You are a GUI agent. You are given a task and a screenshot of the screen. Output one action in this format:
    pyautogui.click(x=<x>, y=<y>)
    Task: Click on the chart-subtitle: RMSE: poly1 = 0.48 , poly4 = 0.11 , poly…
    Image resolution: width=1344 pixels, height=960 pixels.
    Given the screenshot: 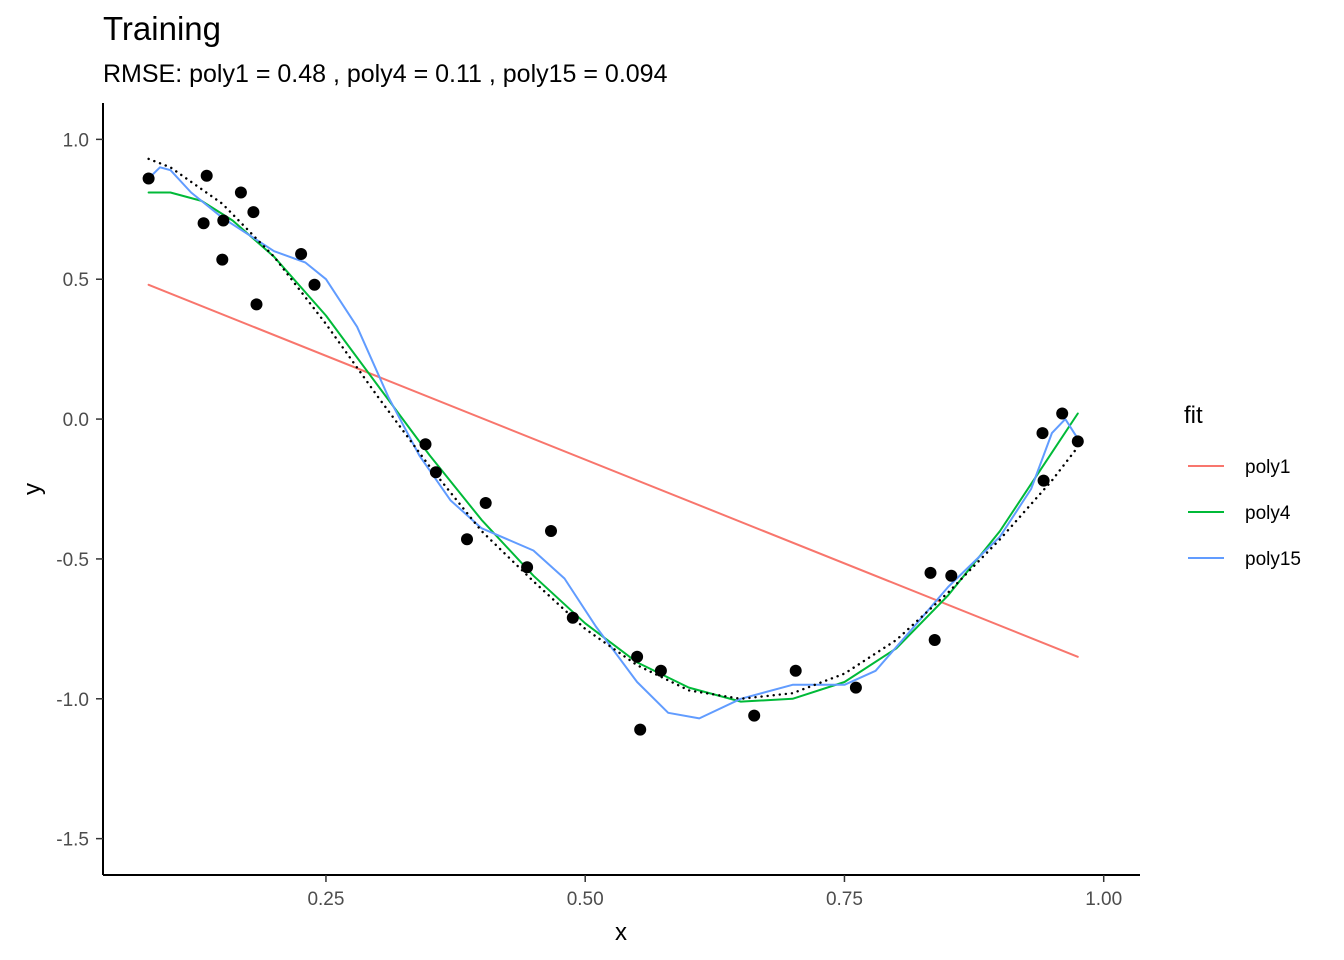 What is the action you would take?
    pyautogui.click(x=385, y=74)
    